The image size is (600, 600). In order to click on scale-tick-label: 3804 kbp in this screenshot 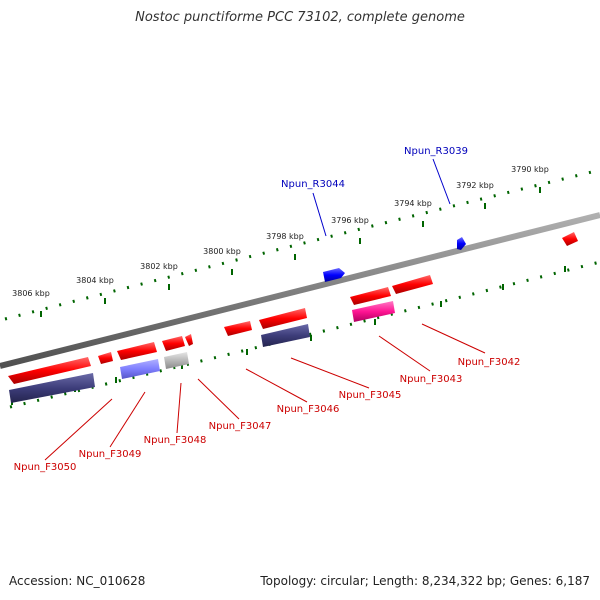, I will do `click(95, 280)`.